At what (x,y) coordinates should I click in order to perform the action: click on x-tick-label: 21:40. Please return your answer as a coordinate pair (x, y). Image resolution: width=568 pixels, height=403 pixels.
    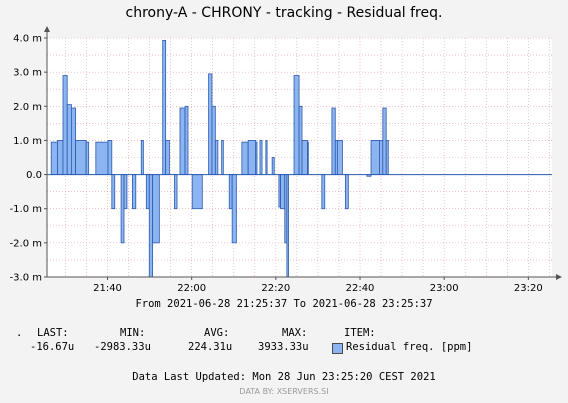
    Looking at the image, I should click on (107, 288).